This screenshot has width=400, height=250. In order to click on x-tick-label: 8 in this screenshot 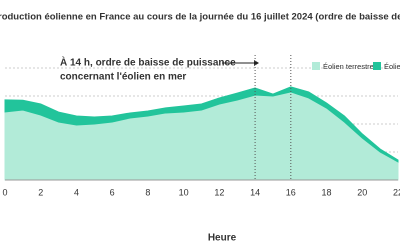, I will do `click(147, 192)`.